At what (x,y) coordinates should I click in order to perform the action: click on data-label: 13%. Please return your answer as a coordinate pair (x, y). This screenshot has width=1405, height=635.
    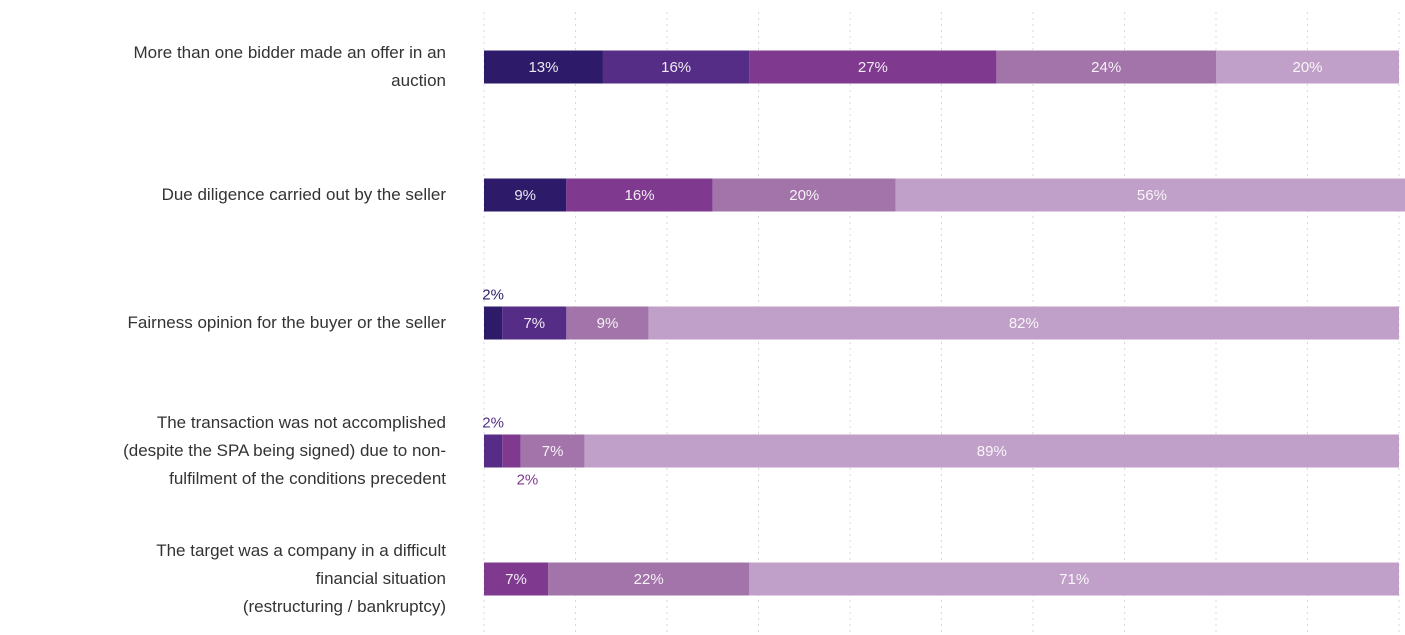
    Looking at the image, I should click on (543, 67).